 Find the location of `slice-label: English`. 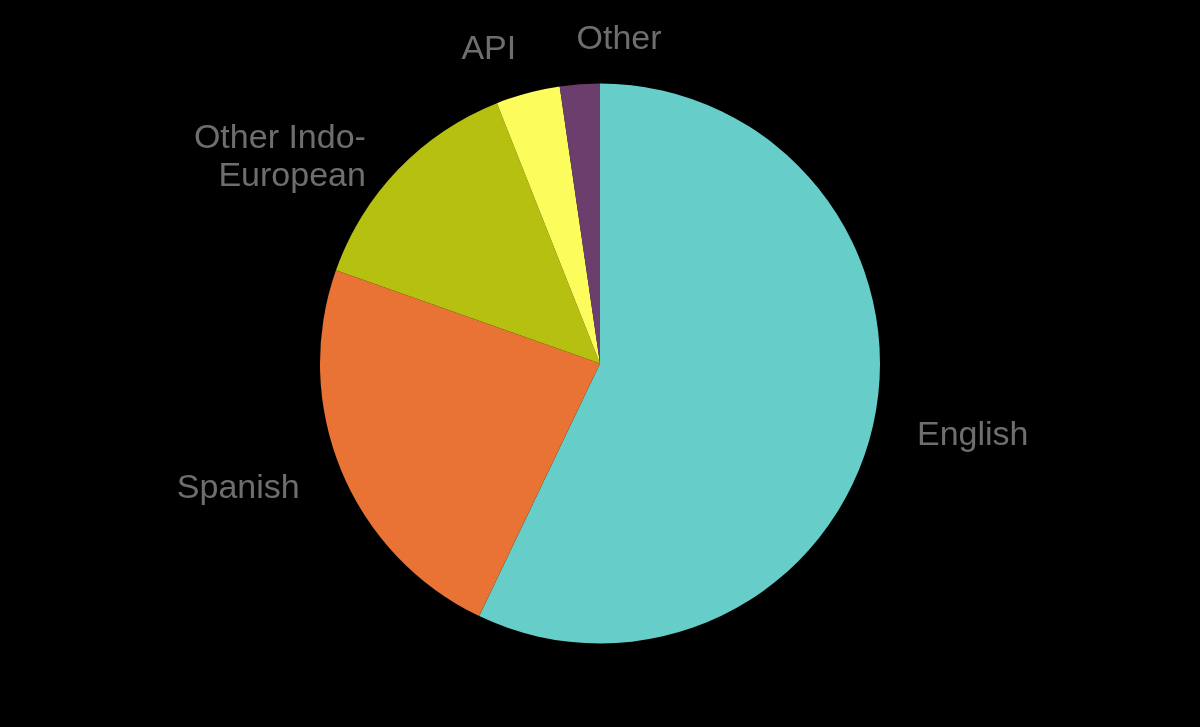

slice-label: English is located at coordinates (972, 433).